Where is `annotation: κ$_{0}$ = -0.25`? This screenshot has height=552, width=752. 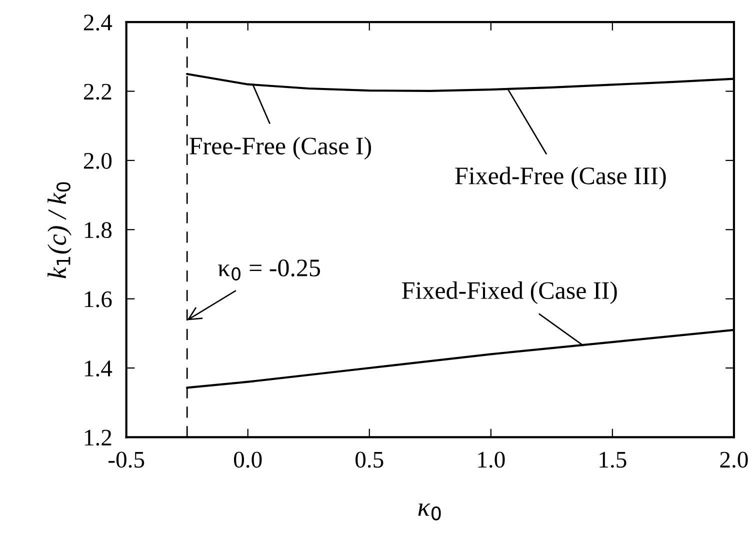
annotation: κ$_{0}$ = -0.25 is located at coordinates (269, 270).